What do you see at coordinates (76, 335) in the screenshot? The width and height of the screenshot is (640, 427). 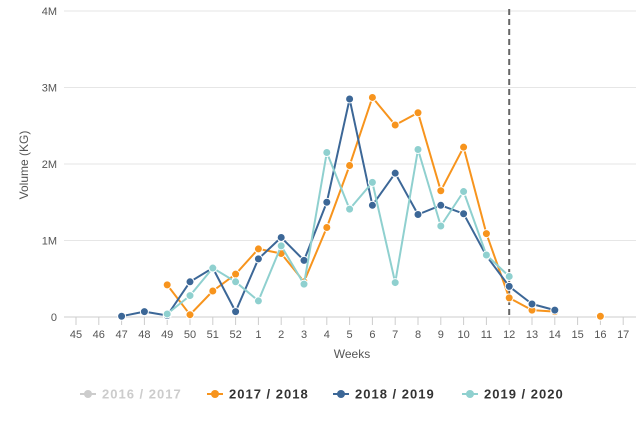 I see `x-tick-label: 45` at bounding box center [76, 335].